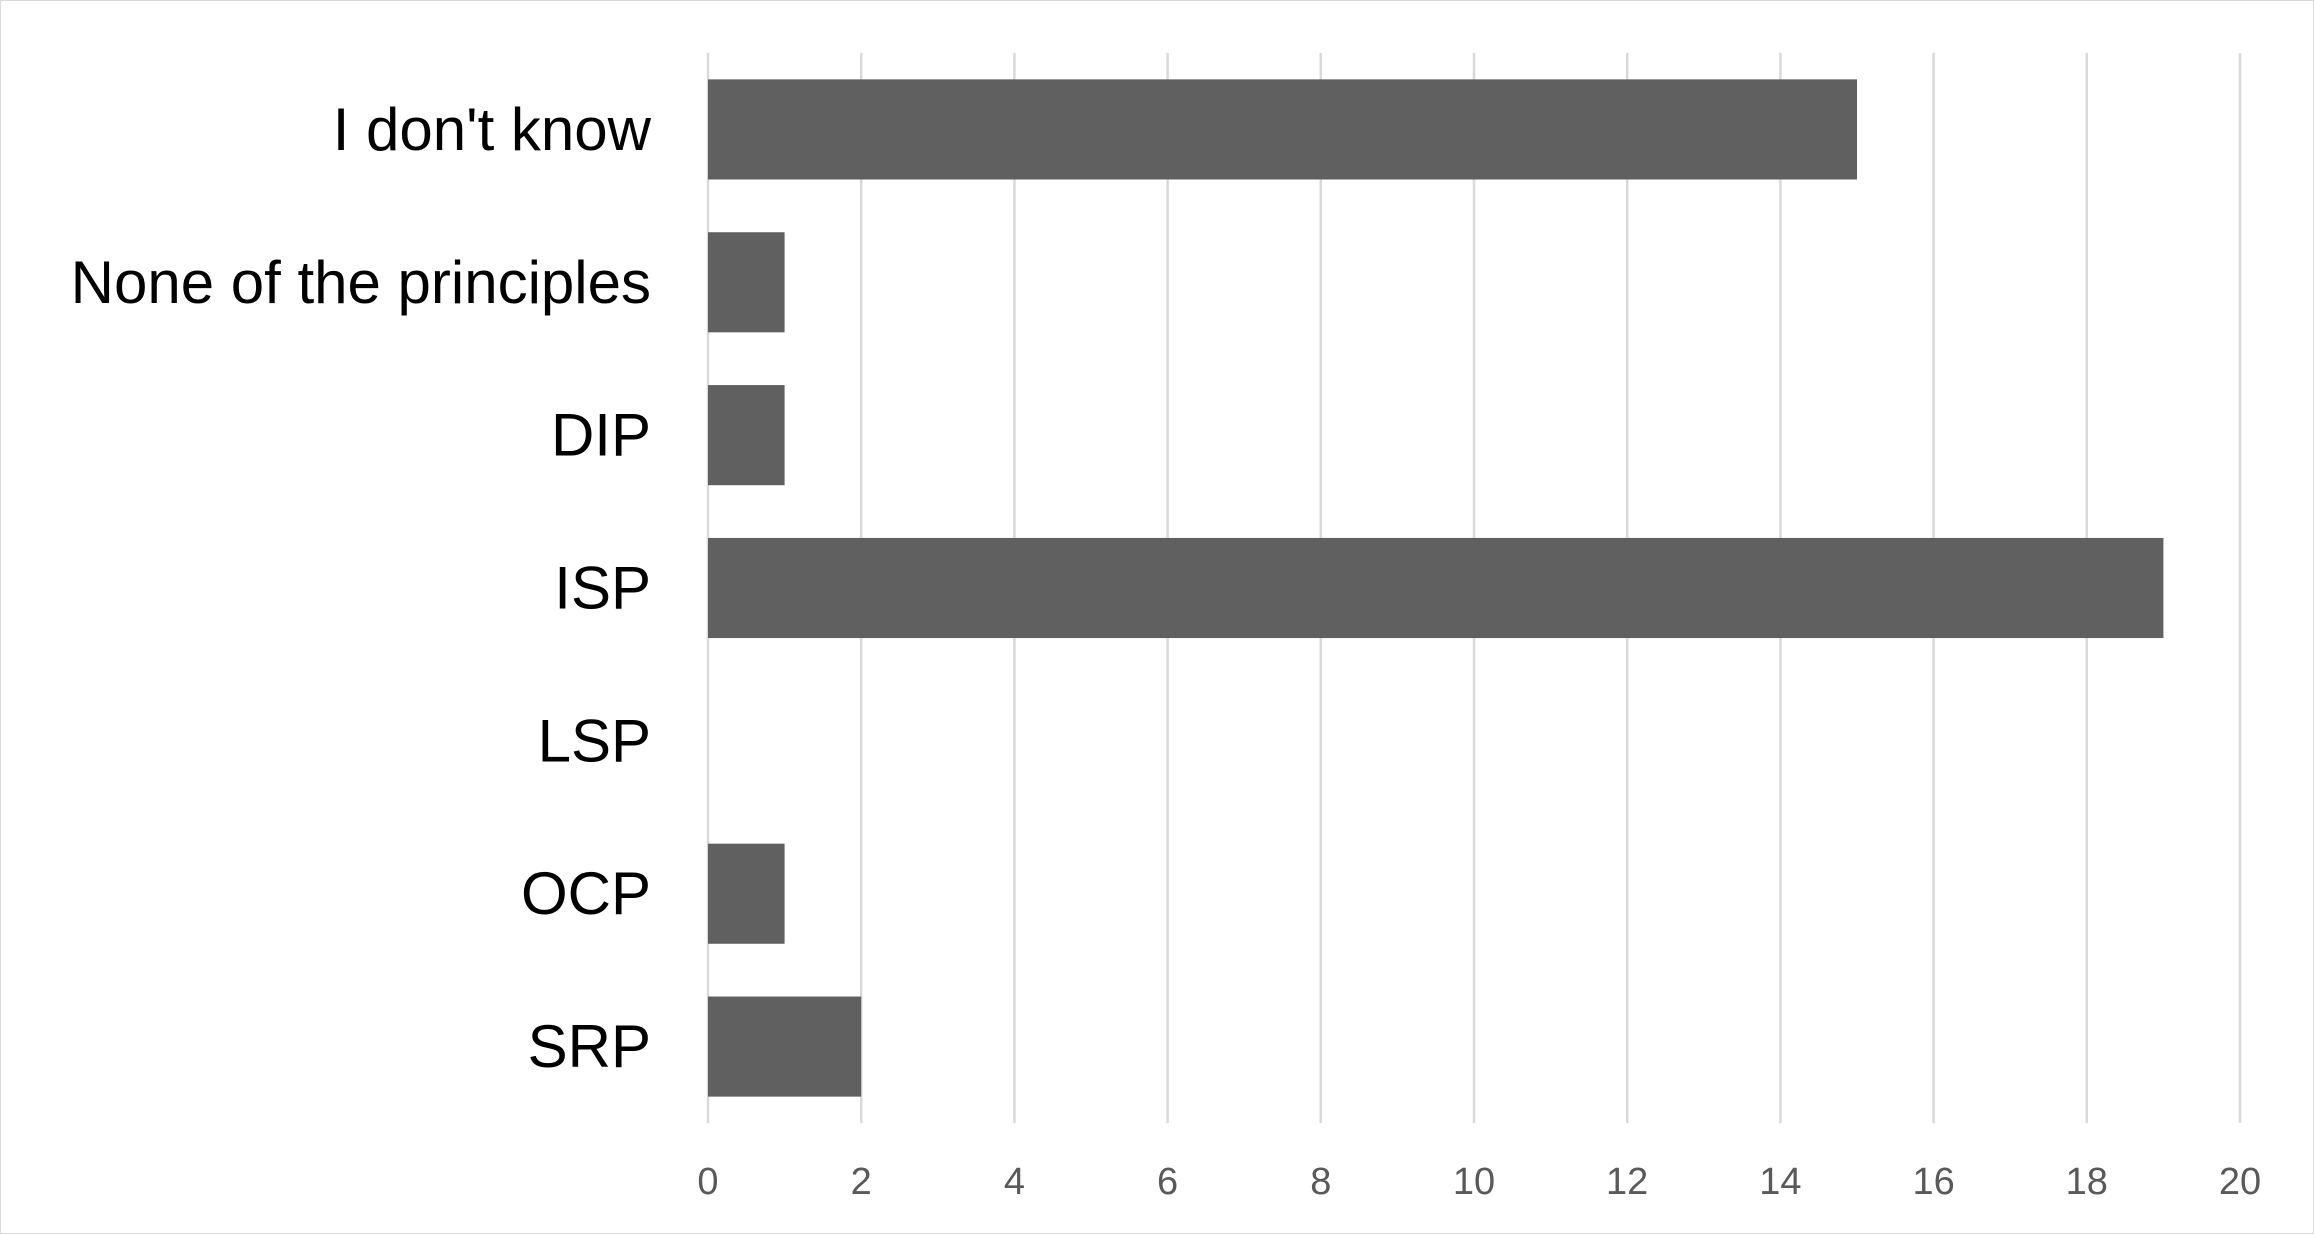 This screenshot has height=1235, width=2314. Describe the element at coordinates (746, 282) in the screenshot. I see `bar-none-of-the-principles` at that location.